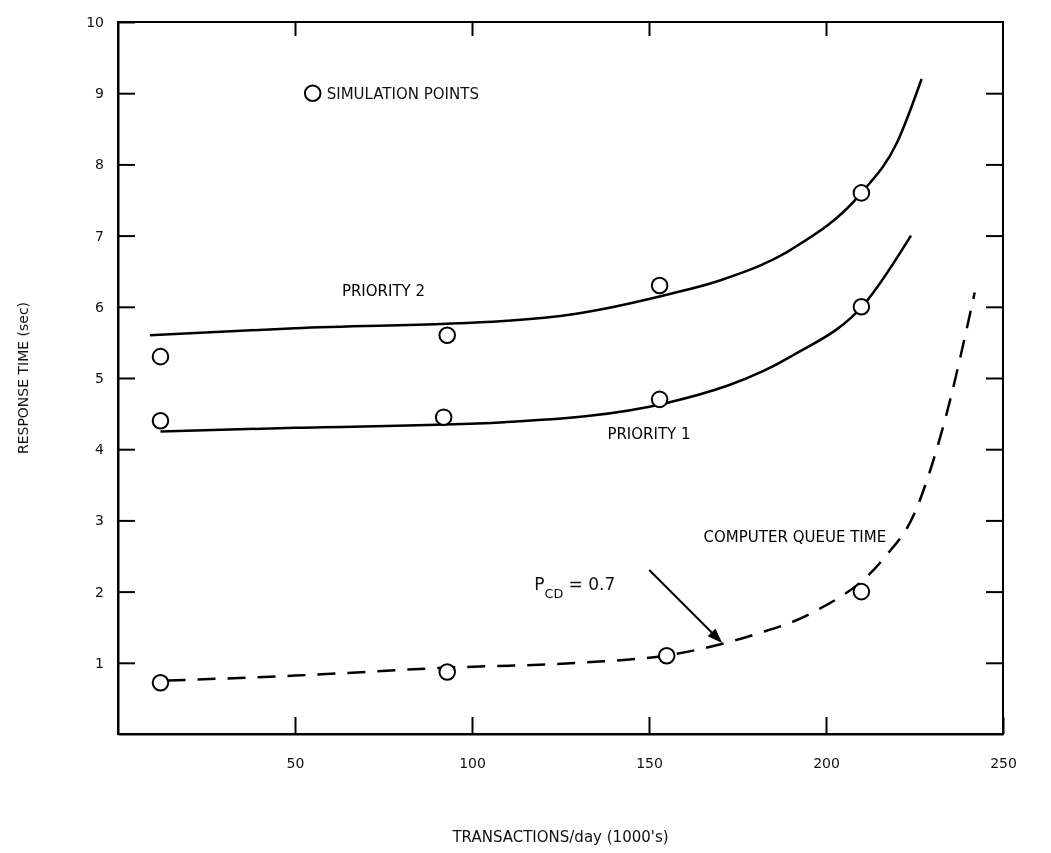 The image size is (1051, 853). I want to click on y-tick-label: 4, so click(100, 449).